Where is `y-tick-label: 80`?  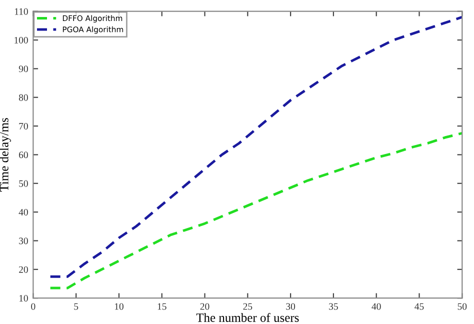 y-tick-label: 80 is located at coordinates (23, 97).